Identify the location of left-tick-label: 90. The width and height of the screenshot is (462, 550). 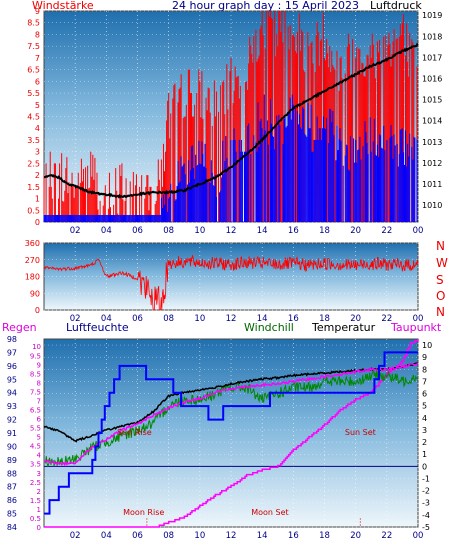
(35, 293).